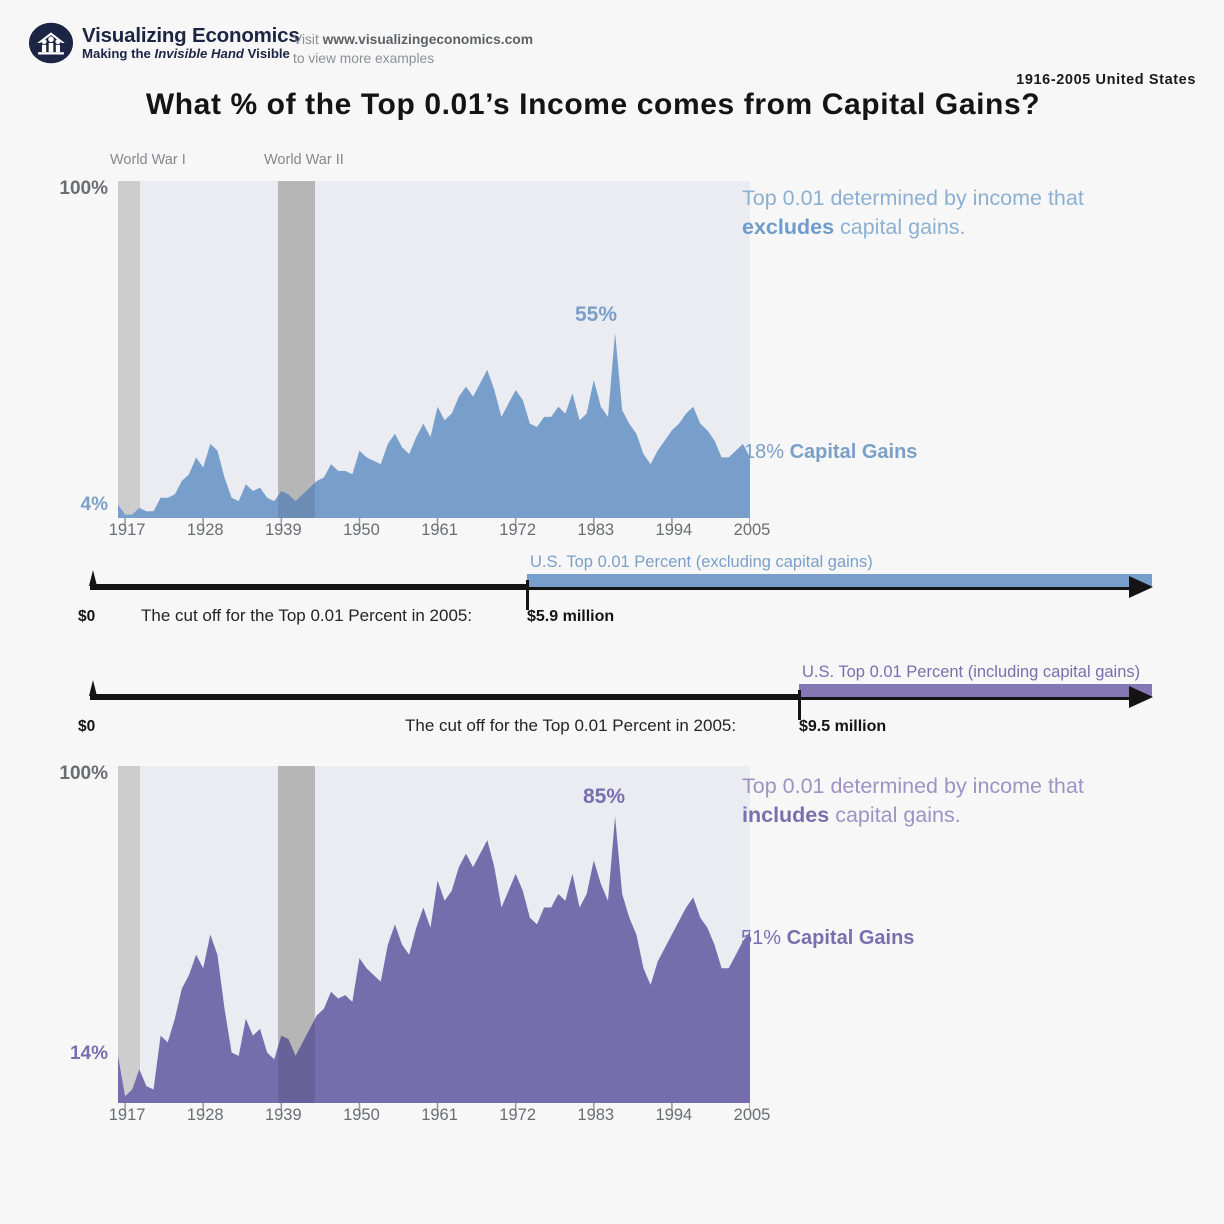 Image resolution: width=1224 pixels, height=1224 pixels. Describe the element at coordinates (596, 314) in the screenshot. I see `top-chart-peak-label: 55%` at that location.